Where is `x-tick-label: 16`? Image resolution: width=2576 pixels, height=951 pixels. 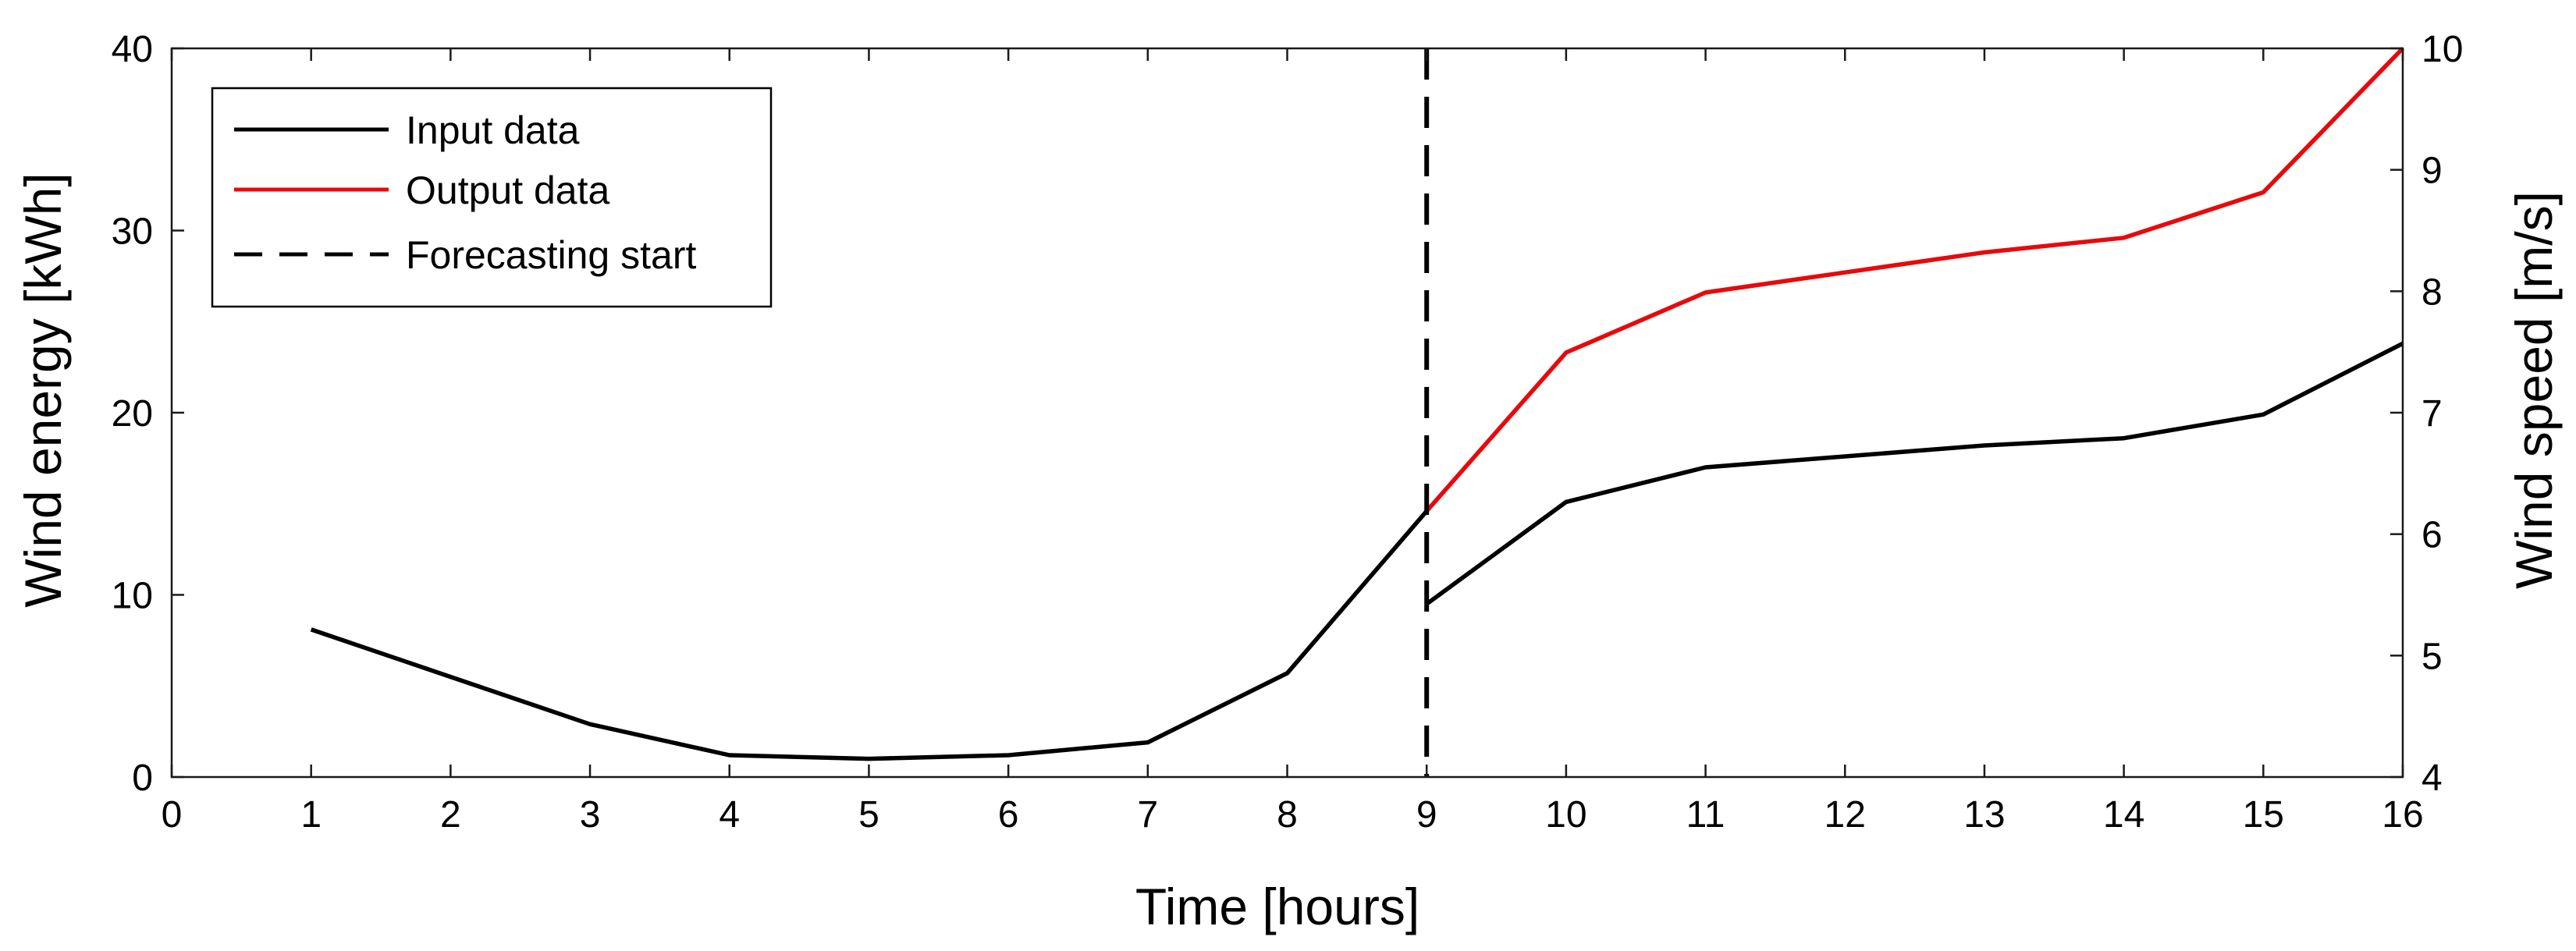 x-tick-label: 16 is located at coordinates (2403, 815).